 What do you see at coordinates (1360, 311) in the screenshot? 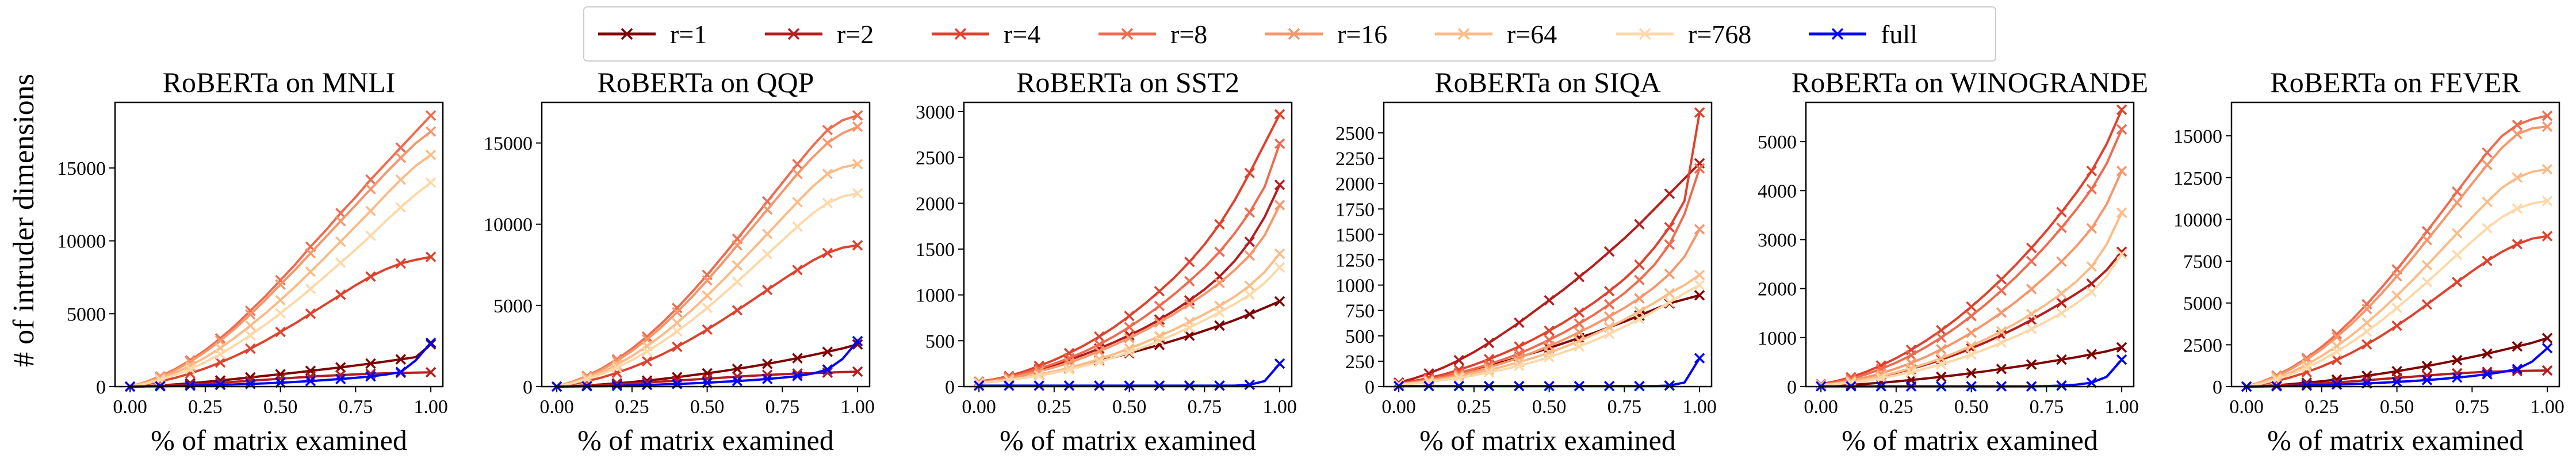
I see `y-tick-label: 750` at bounding box center [1360, 311].